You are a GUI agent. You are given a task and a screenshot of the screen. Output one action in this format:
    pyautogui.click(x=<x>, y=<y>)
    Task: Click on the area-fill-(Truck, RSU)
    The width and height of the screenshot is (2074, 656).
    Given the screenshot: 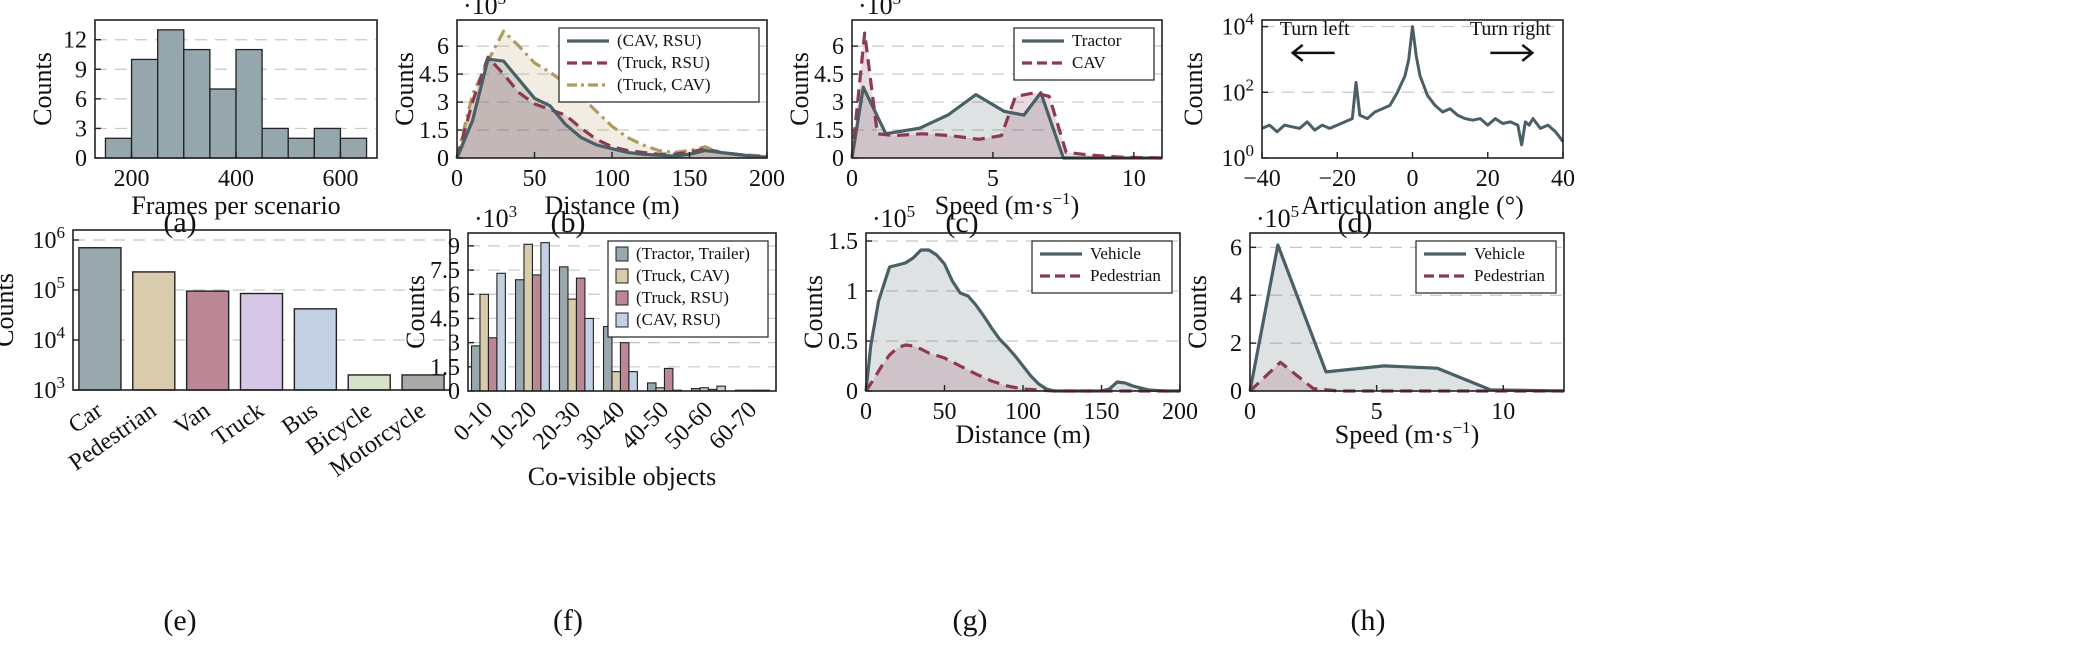 What is the action you would take?
    pyautogui.click(x=612, y=107)
    